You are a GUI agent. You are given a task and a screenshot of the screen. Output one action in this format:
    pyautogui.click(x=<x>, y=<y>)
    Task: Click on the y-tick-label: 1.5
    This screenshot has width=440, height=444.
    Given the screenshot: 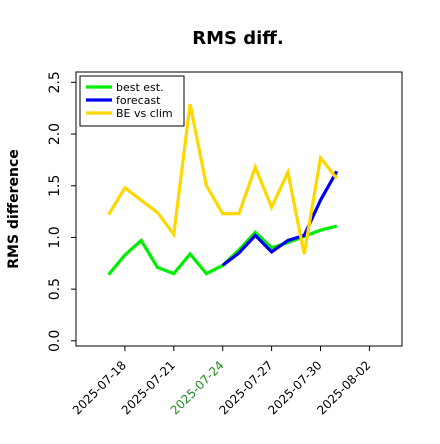 What is the action you would take?
    pyautogui.click(x=55, y=186)
    